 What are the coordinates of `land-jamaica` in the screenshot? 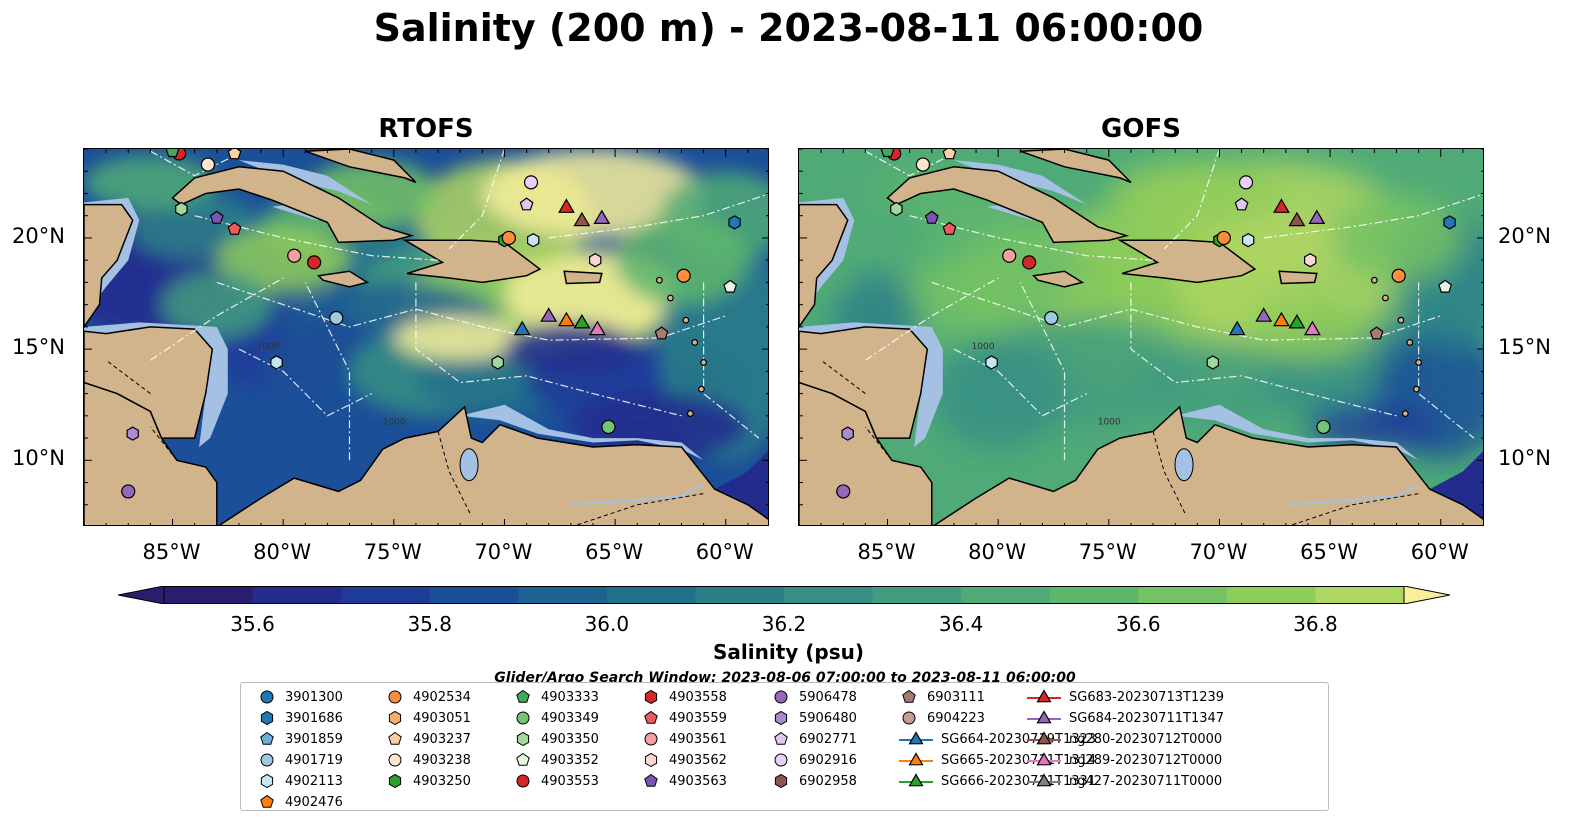 It's located at (1058, 279).